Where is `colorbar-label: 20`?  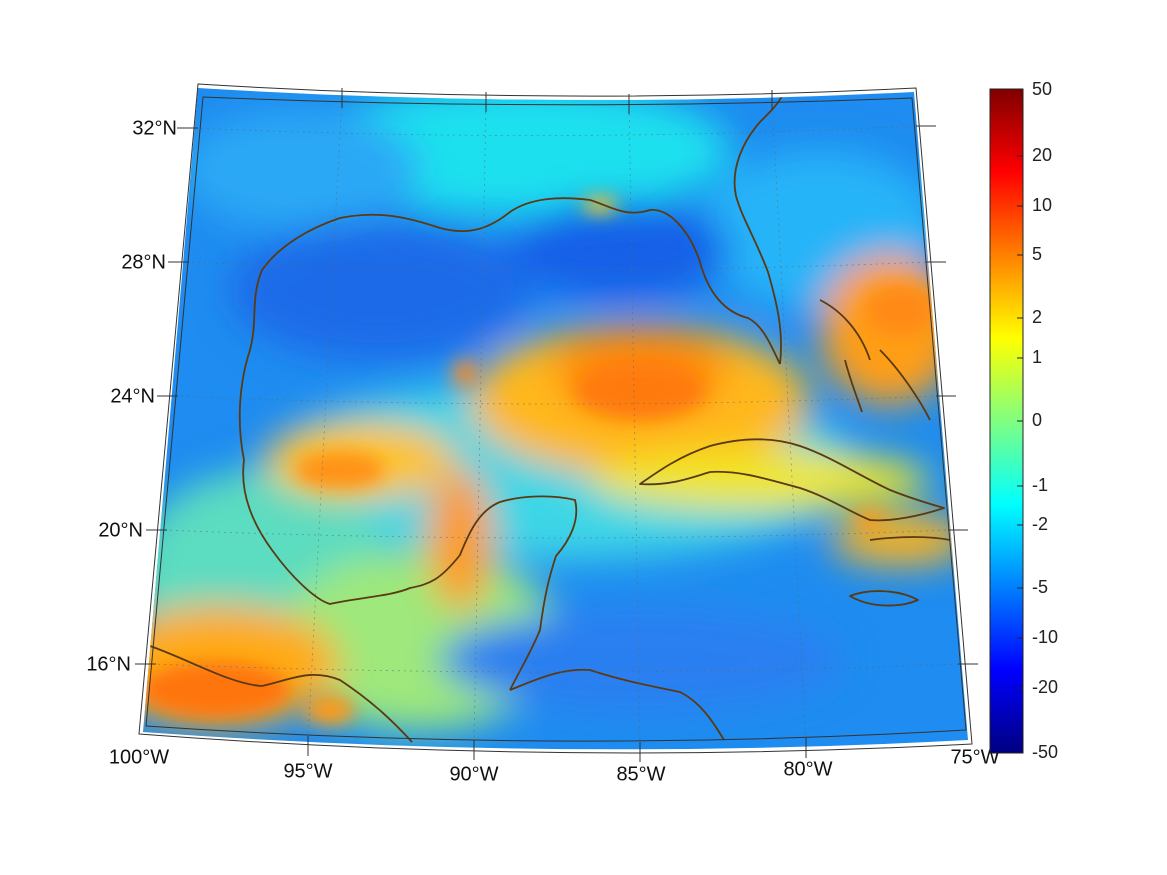 colorbar-label: 20 is located at coordinates (1042, 155).